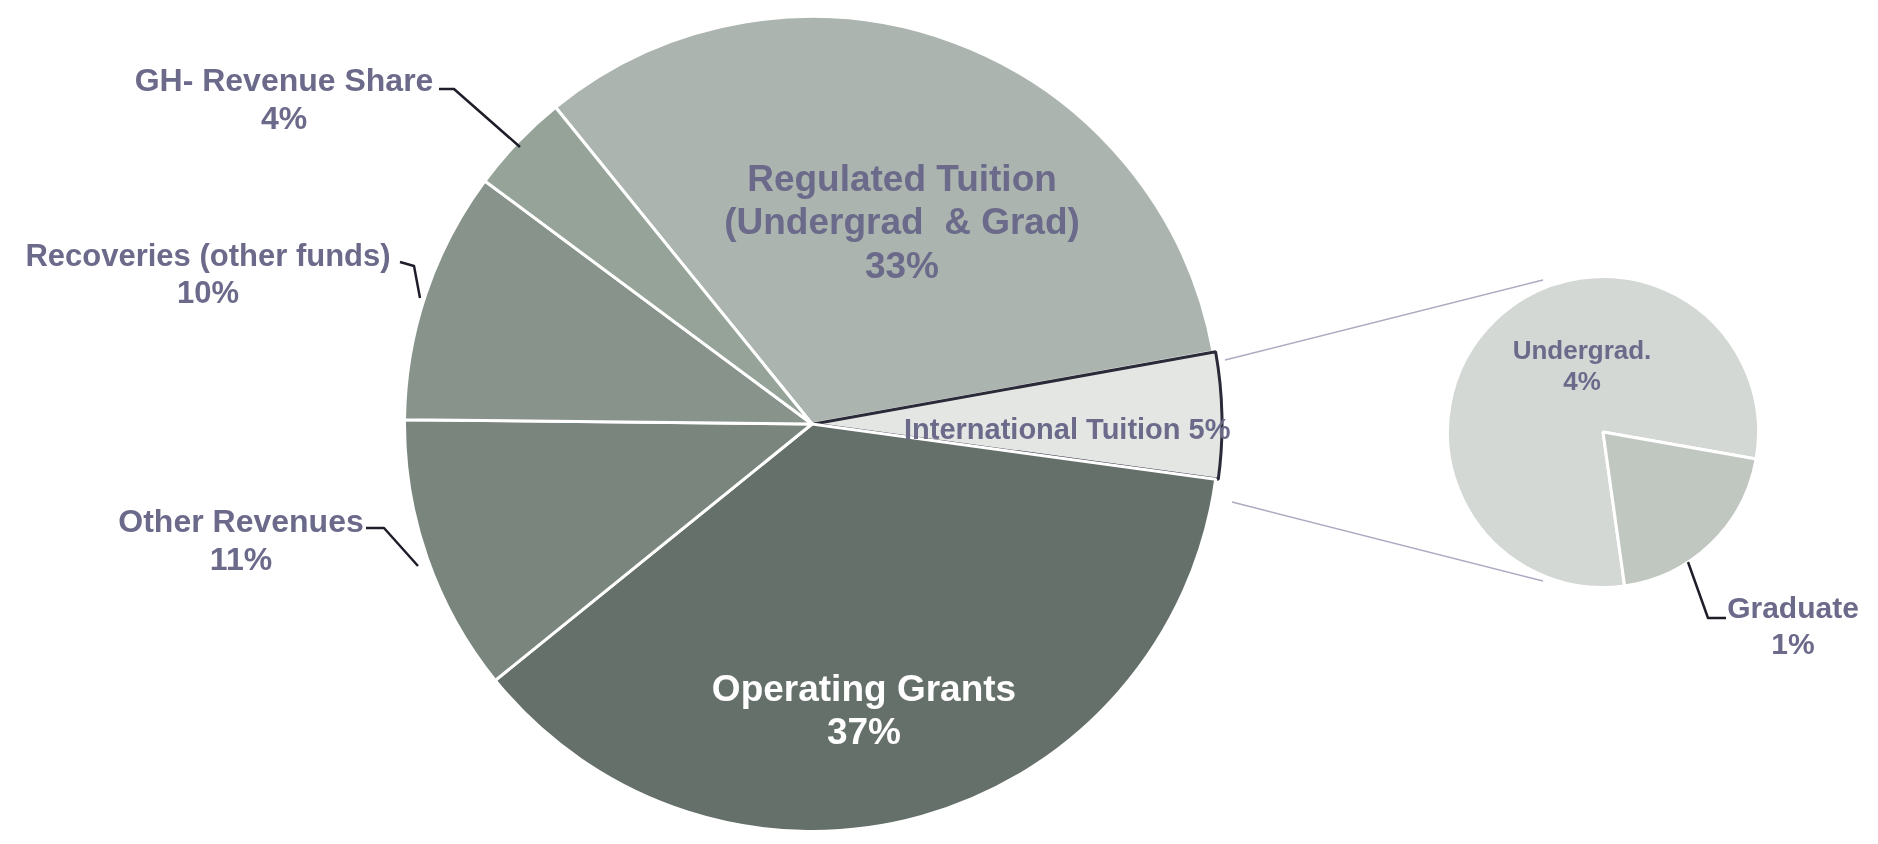 Image resolution: width=1878 pixels, height=844 pixels. I want to click on slice-label: Operating Grants, so click(864, 688).